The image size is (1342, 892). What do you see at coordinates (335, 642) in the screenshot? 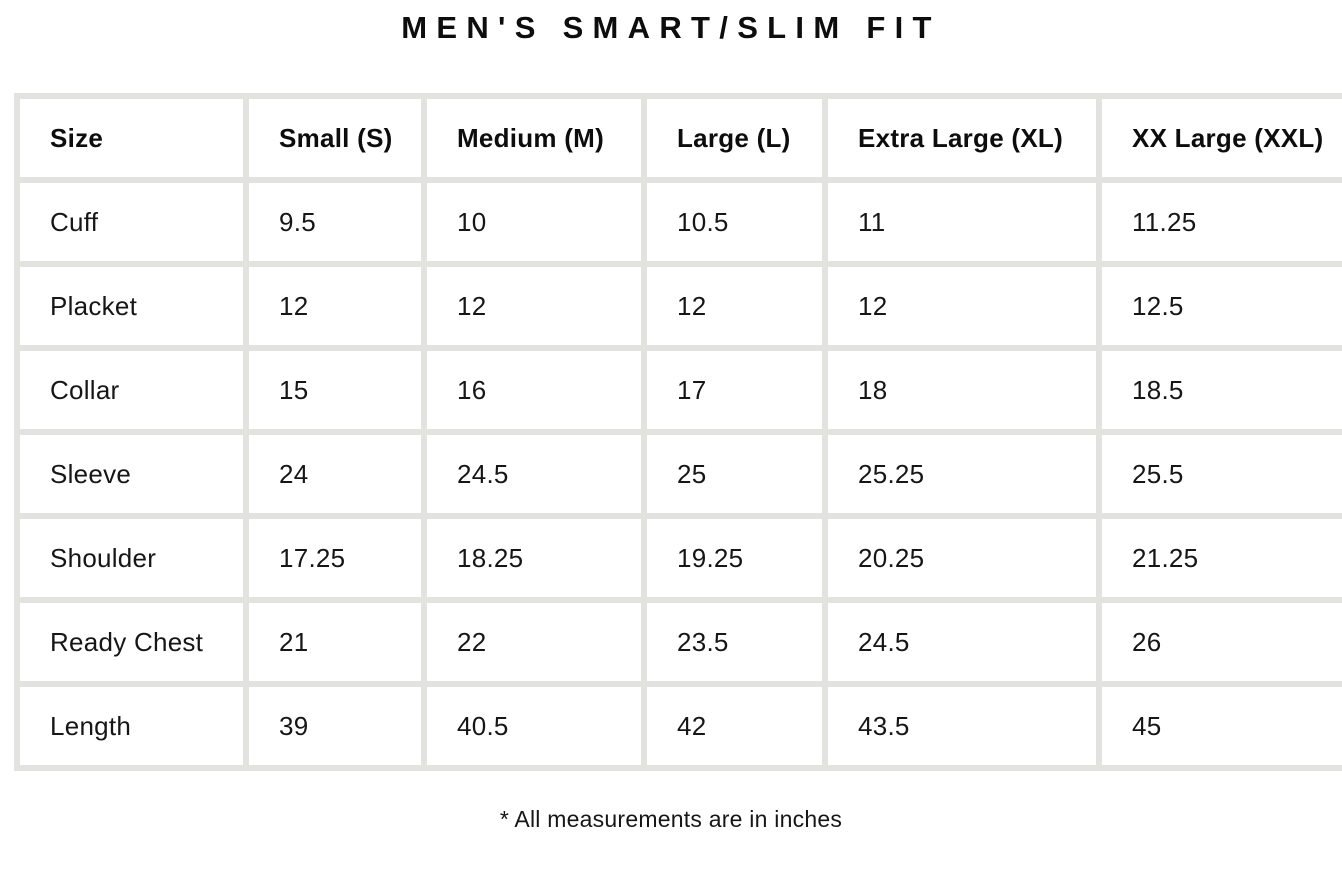
I see `cell-ready-chest-s: 21` at bounding box center [335, 642].